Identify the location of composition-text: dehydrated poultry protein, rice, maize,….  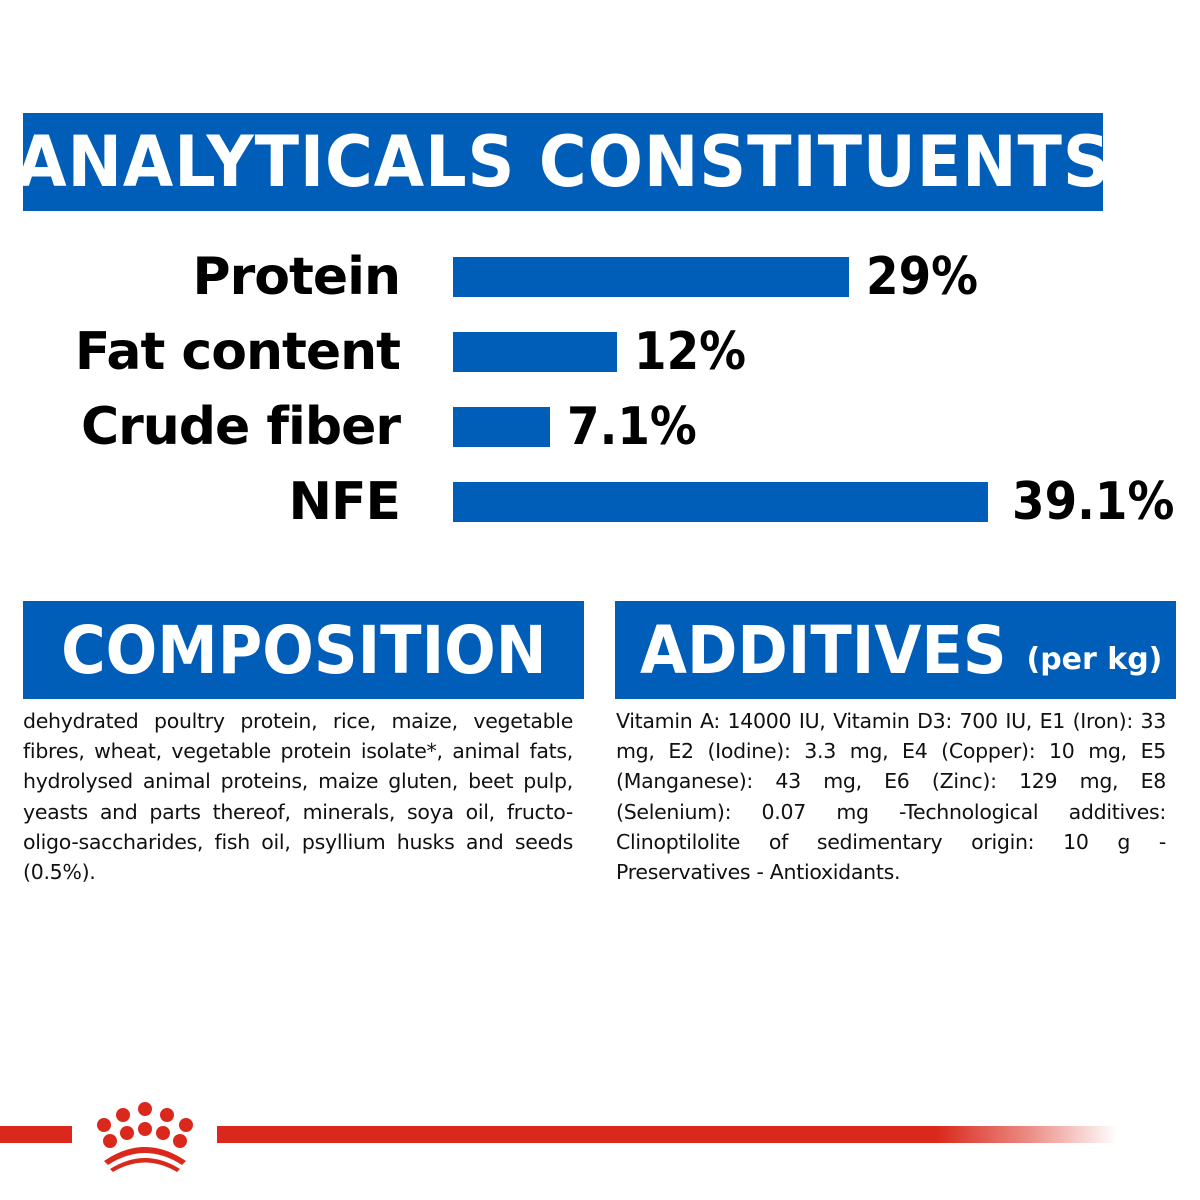
(298, 797).